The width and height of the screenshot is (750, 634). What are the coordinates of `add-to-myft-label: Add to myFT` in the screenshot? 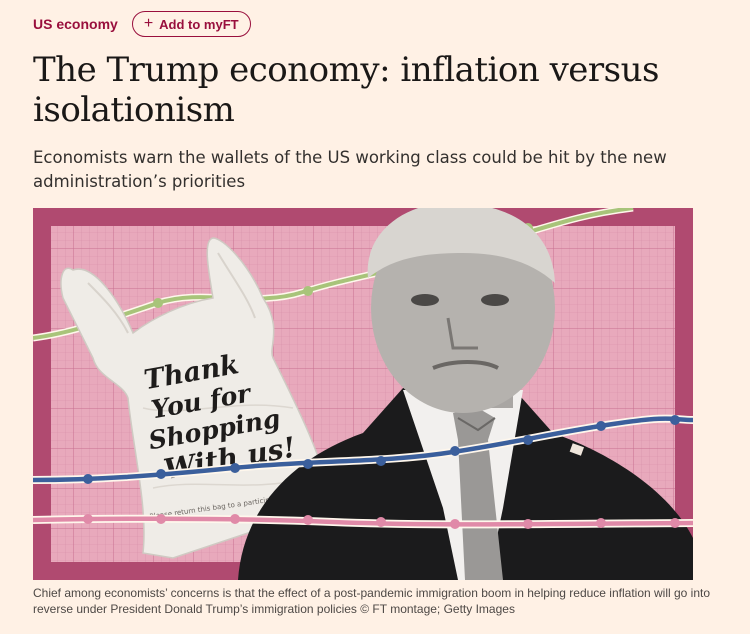 It's located at (199, 24).